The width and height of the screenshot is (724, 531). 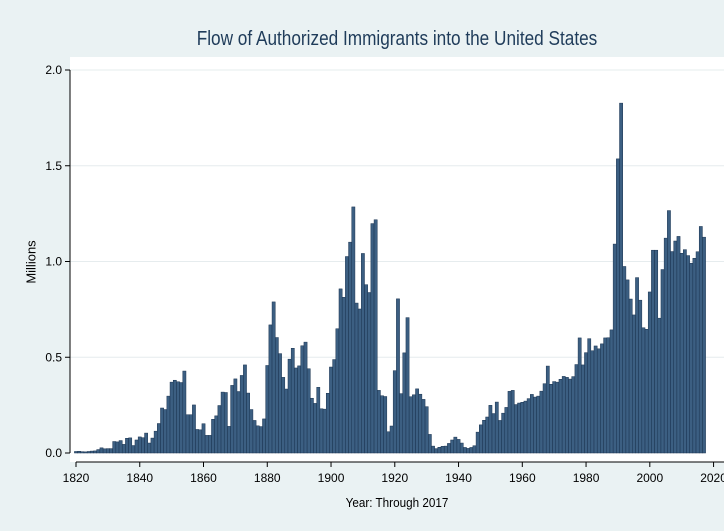 What do you see at coordinates (586, 478) in the screenshot?
I see `x-tick-label: 1980` at bounding box center [586, 478].